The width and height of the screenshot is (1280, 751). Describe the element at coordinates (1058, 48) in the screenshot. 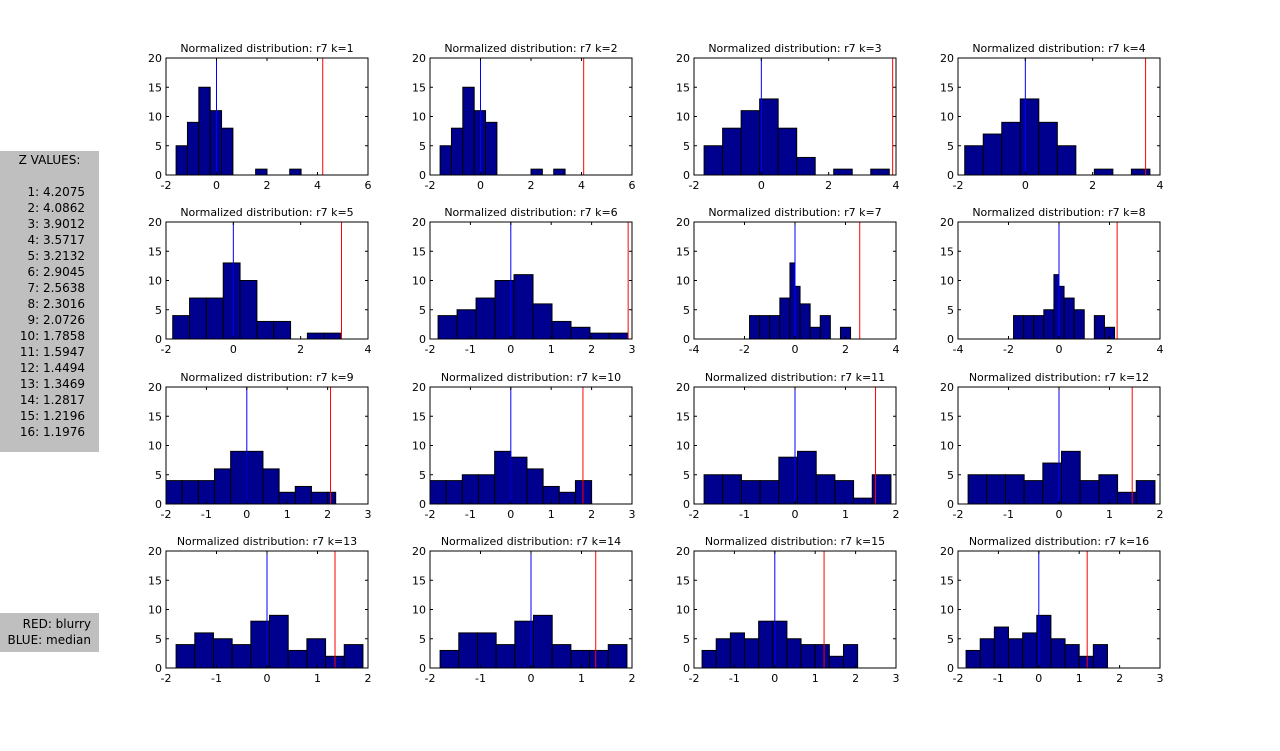

I see `chart-title: Normalized distribution: r7 k=4` at that location.